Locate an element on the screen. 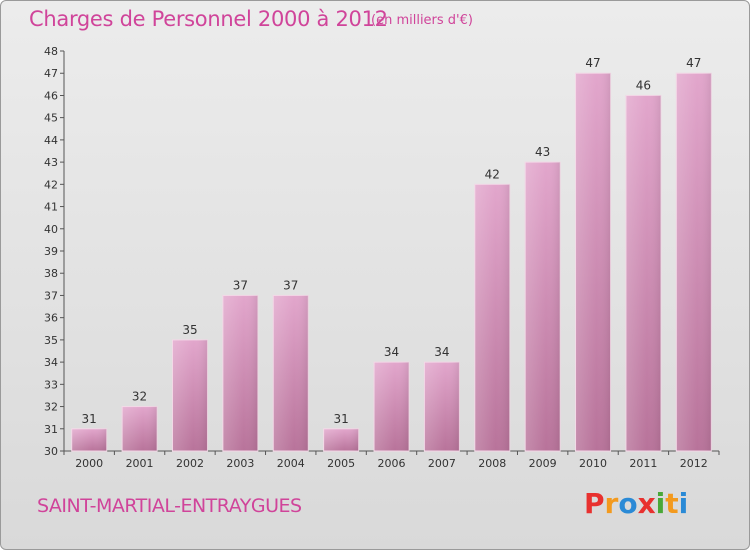 The height and width of the screenshot is (550, 750). y-tick-label: 31 is located at coordinates (51, 429).